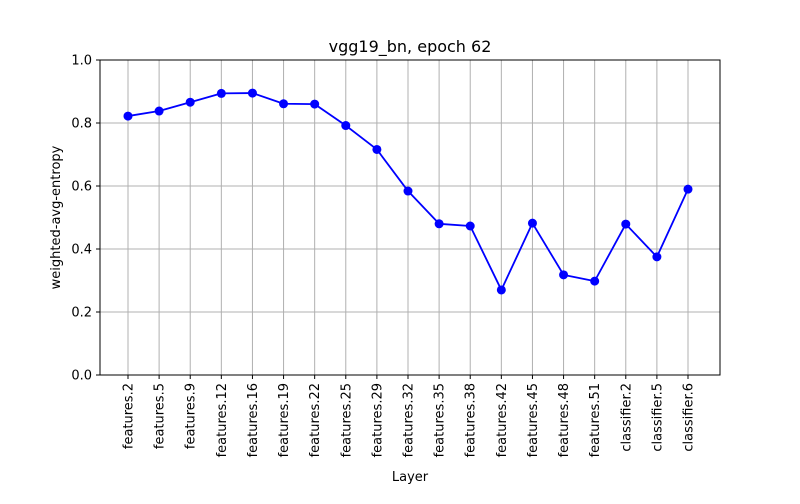  What do you see at coordinates (81, 187) in the screenshot?
I see `y-tick-label: 0.6` at bounding box center [81, 187].